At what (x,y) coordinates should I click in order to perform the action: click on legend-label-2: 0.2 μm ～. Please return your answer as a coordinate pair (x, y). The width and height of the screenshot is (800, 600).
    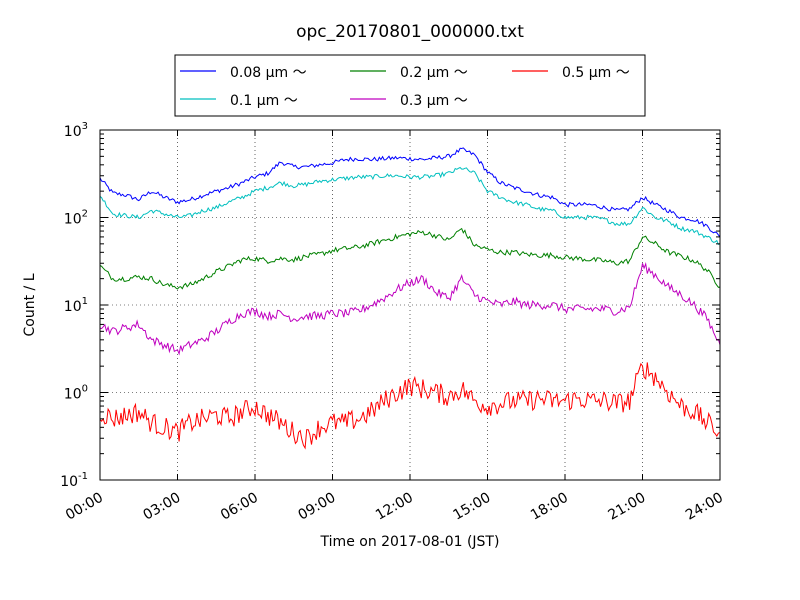
    Looking at the image, I should click on (434, 73).